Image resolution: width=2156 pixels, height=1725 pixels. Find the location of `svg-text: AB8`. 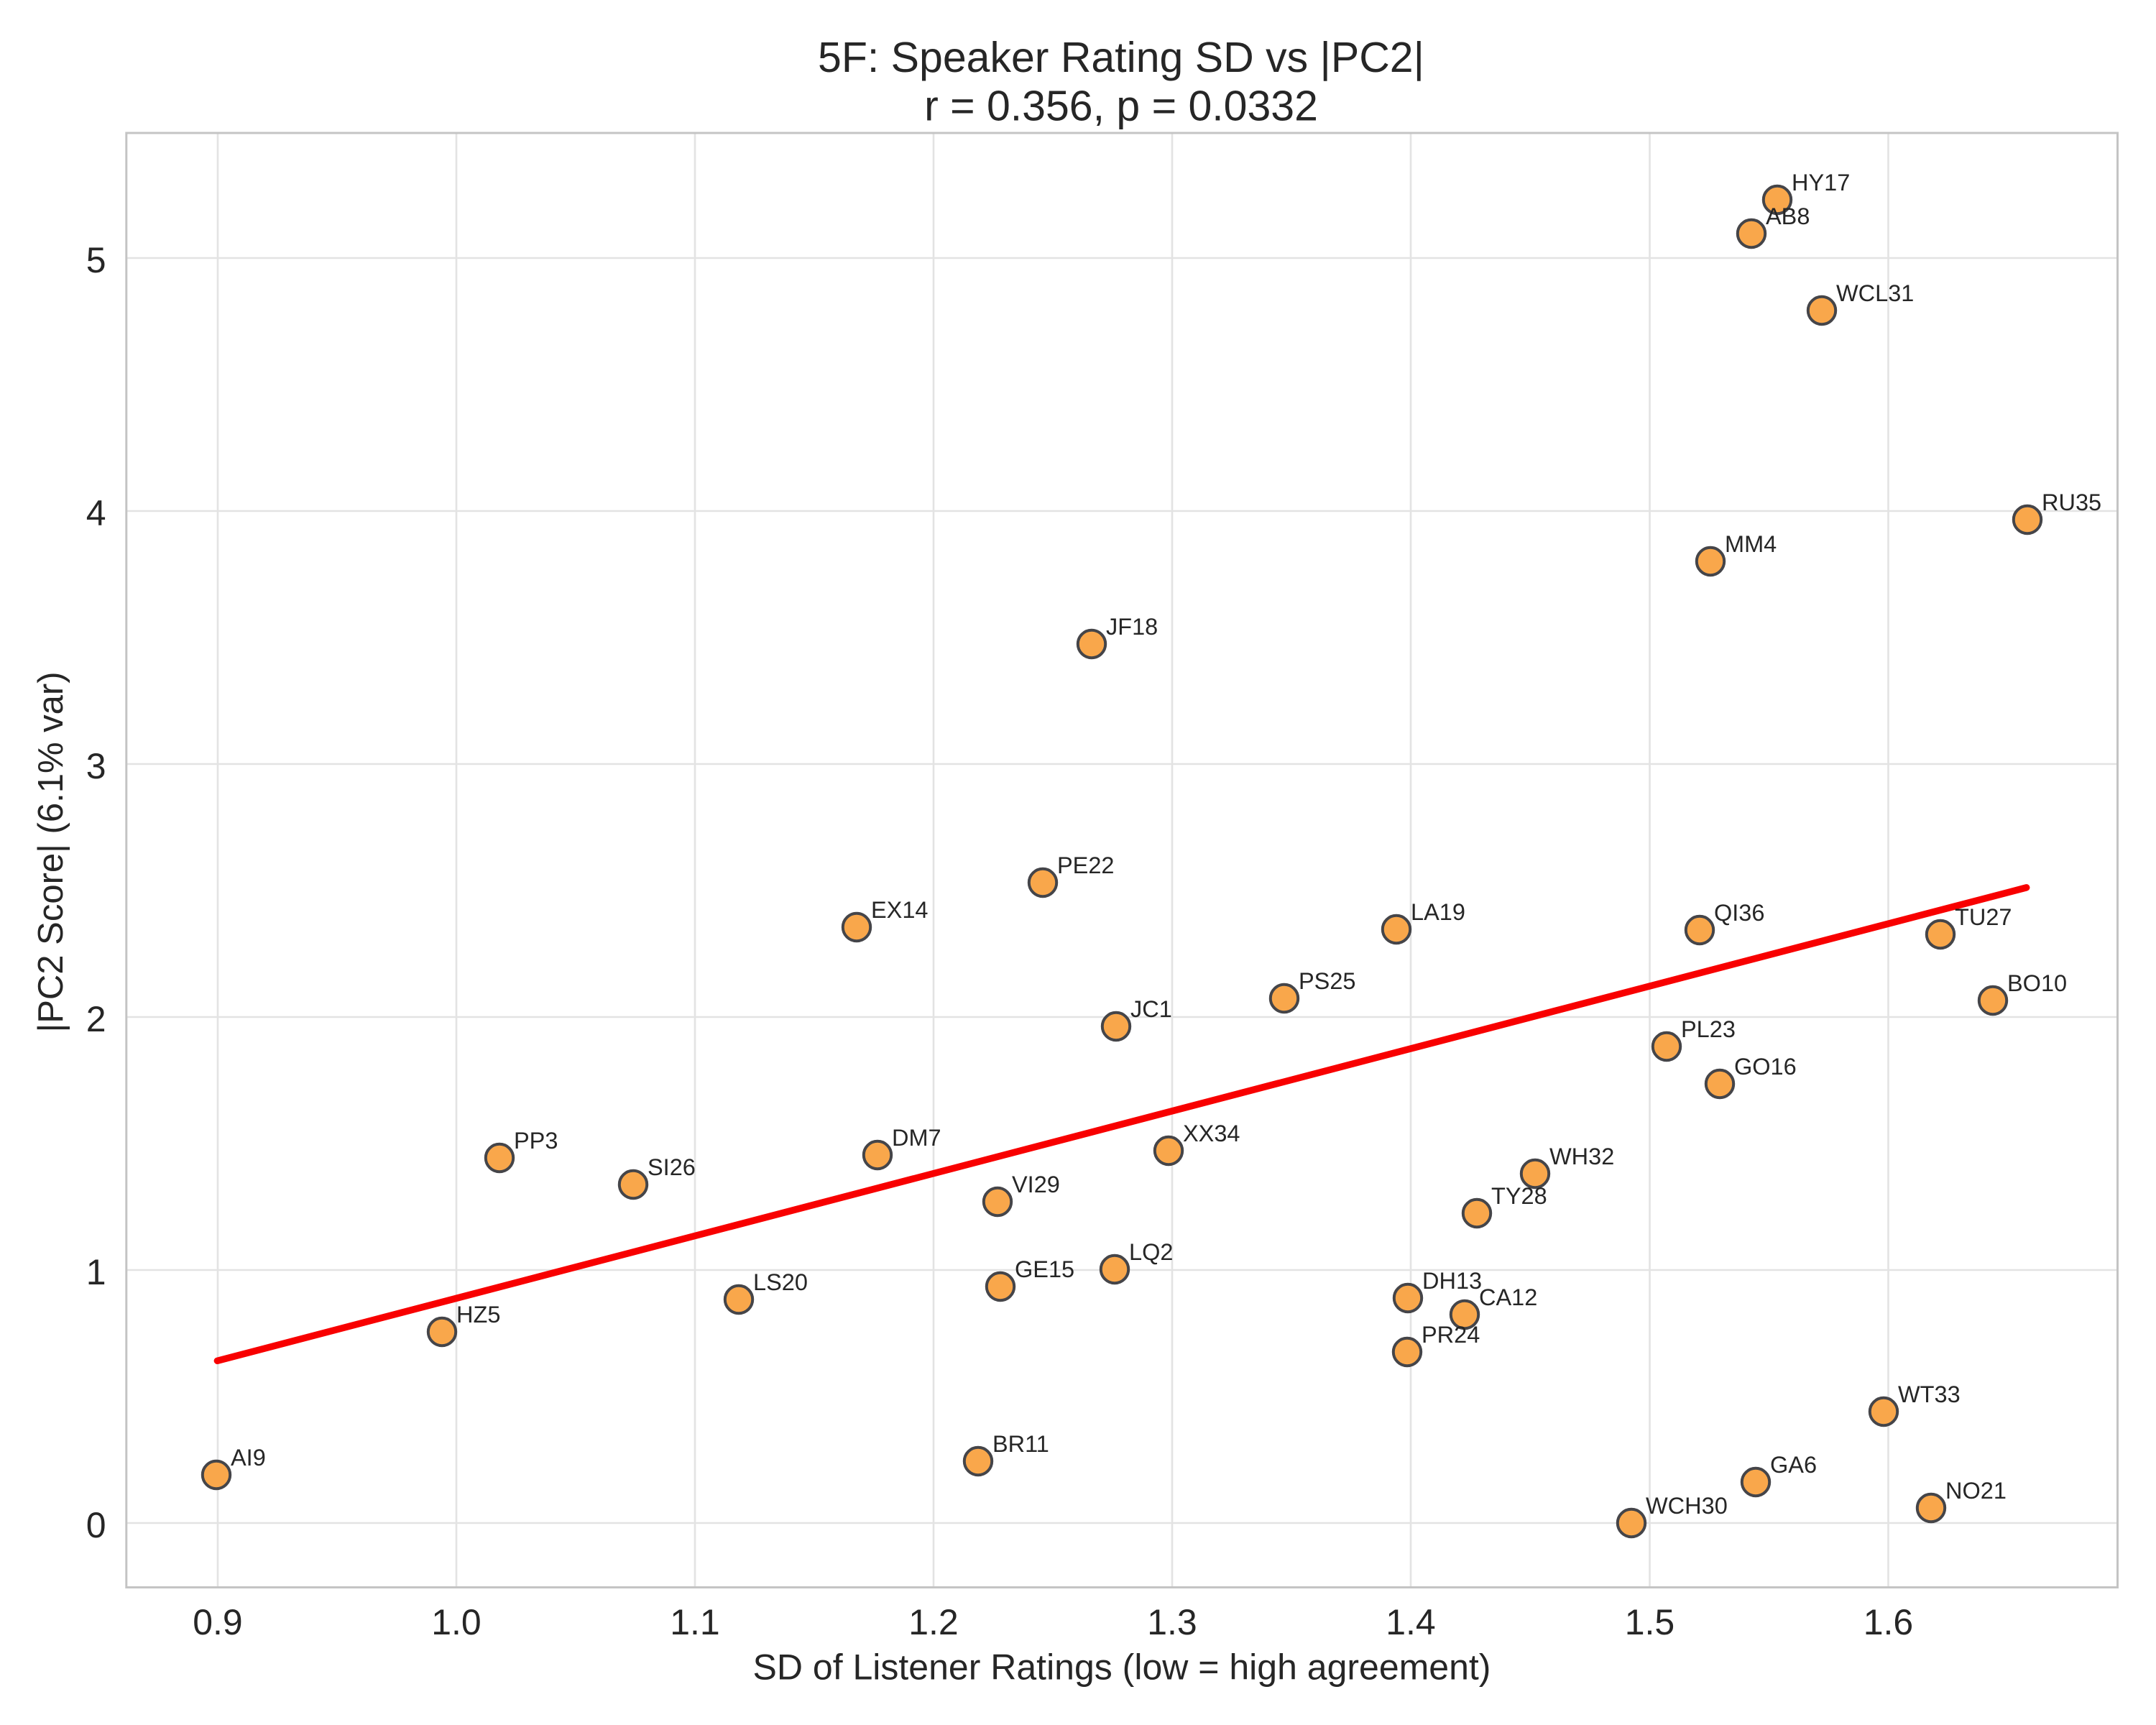

svg-text: AB8 is located at coordinates (1788, 216).